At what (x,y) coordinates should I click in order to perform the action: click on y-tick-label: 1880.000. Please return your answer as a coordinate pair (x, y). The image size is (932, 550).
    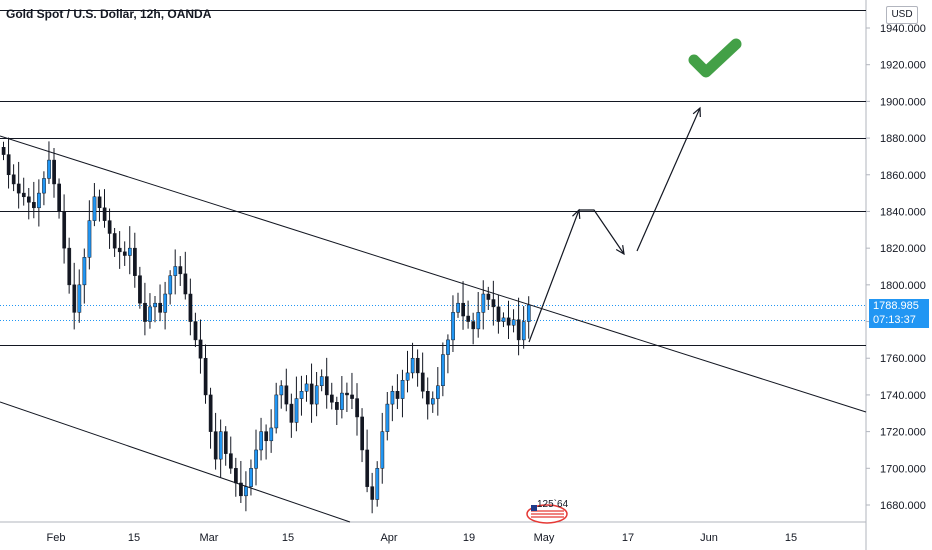
    Looking at the image, I should click on (903, 139).